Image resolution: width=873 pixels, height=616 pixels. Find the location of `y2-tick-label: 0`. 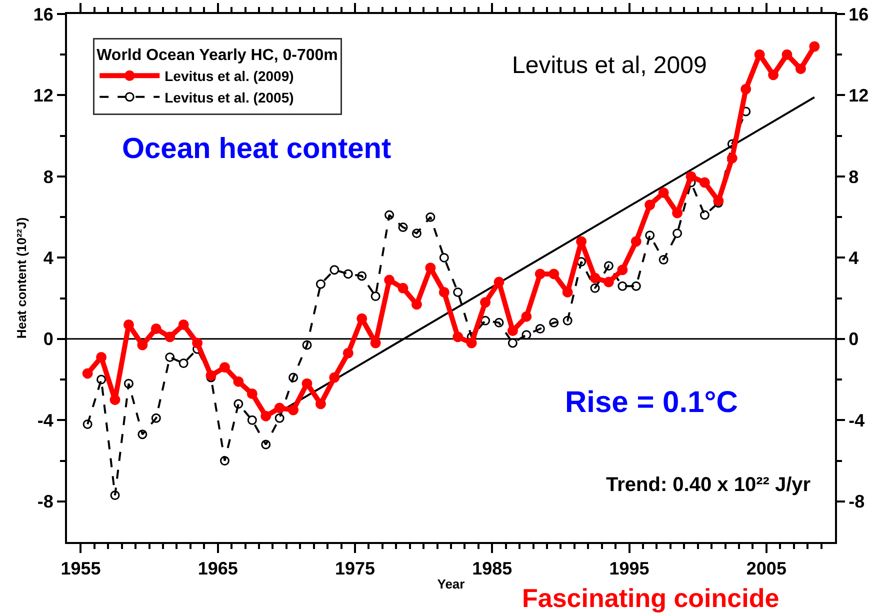

y2-tick-label: 0 is located at coordinates (853, 339).